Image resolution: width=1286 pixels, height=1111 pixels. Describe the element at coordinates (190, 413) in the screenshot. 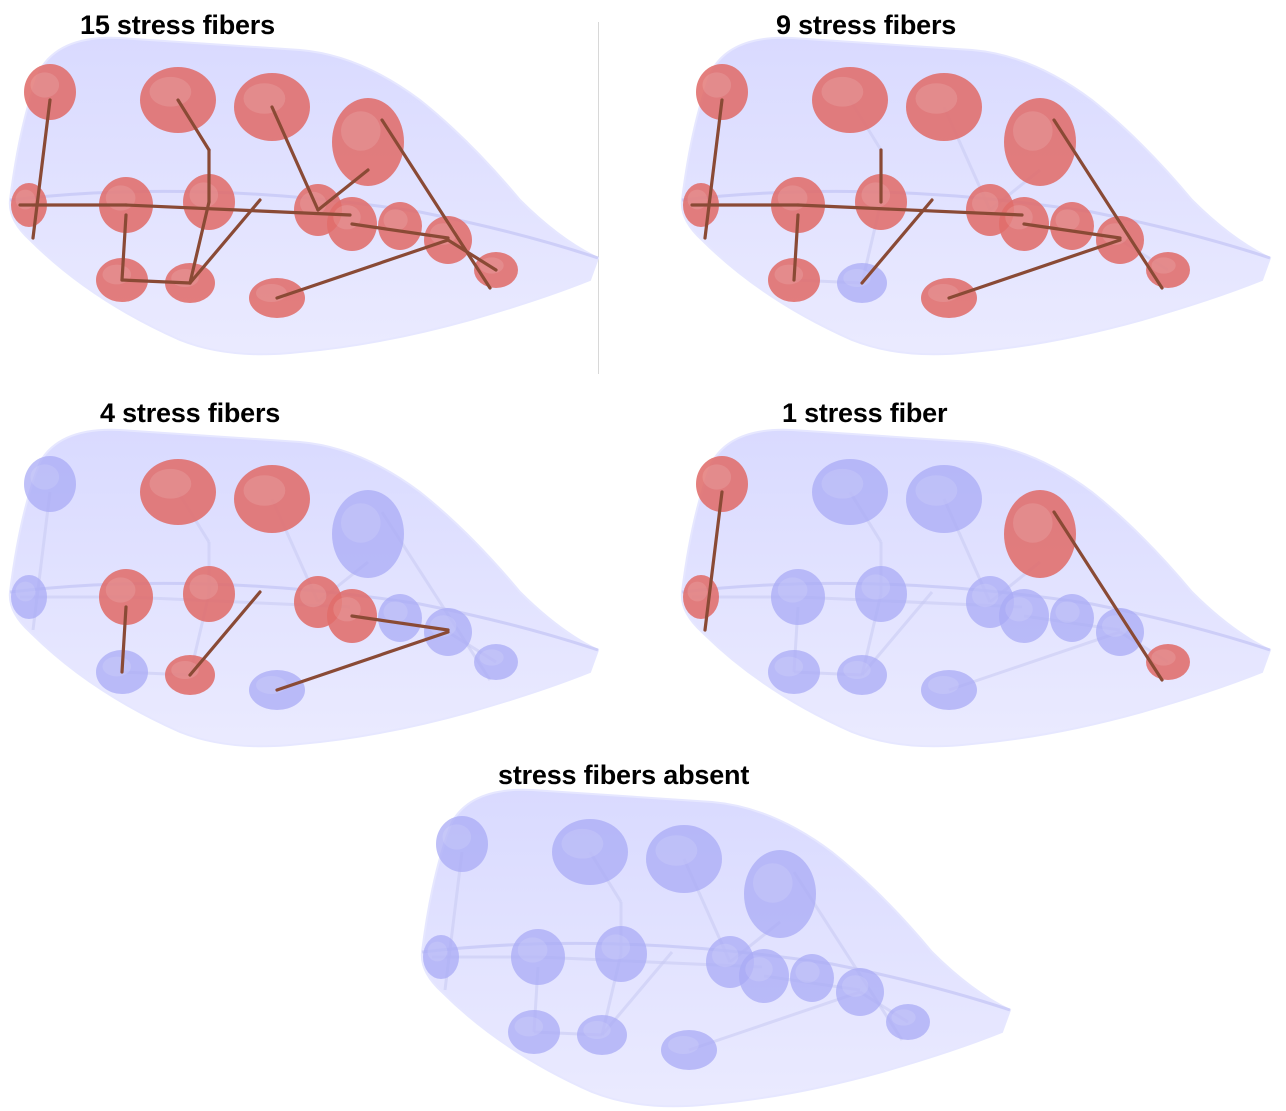

I see `panel-title: 4 stress fibers` at that location.